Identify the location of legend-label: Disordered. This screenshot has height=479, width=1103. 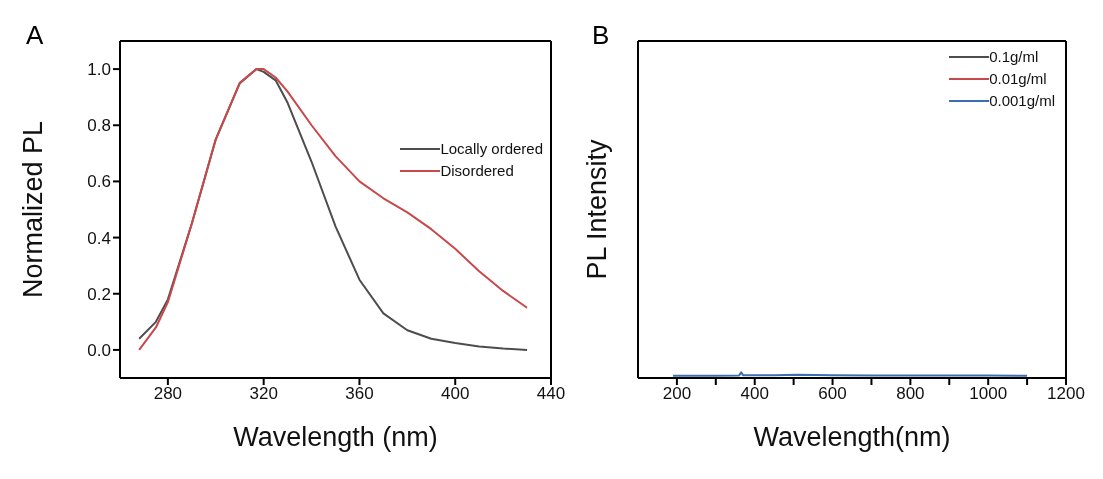
(477, 171).